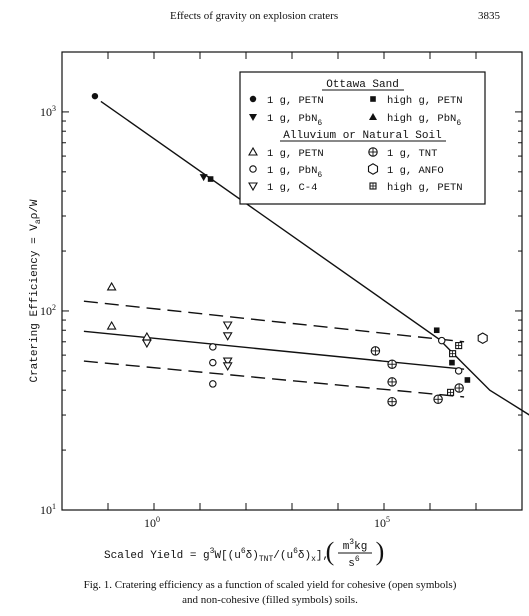  I want to click on legend-group-alluvium-title: Alluvium or Natural Soil, so click(362, 136).